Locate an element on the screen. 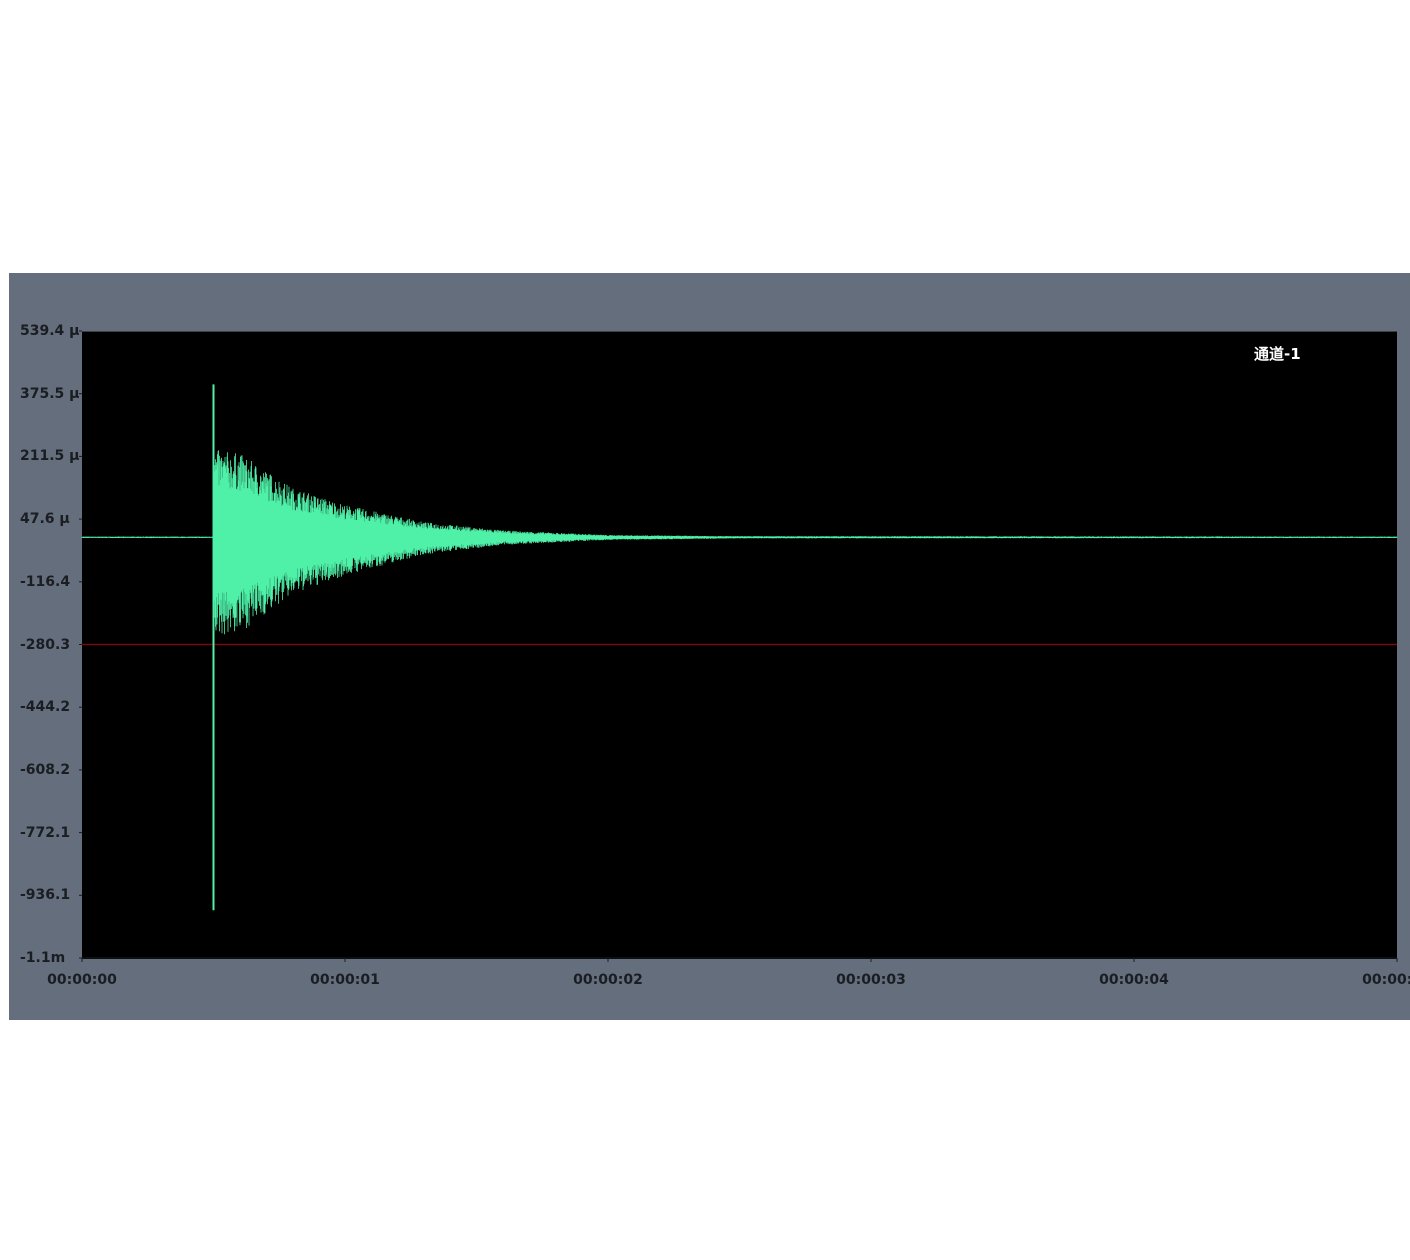 This screenshot has height=1260, width=1410. x-tick-label: 00:00:01 is located at coordinates (345, 980).